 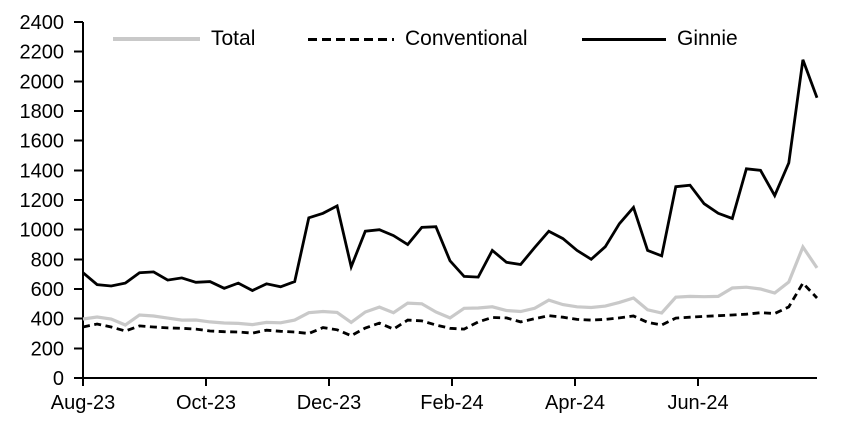 What do you see at coordinates (42, 231) in the screenshot?
I see `y-tick-label: 1000` at bounding box center [42, 231].